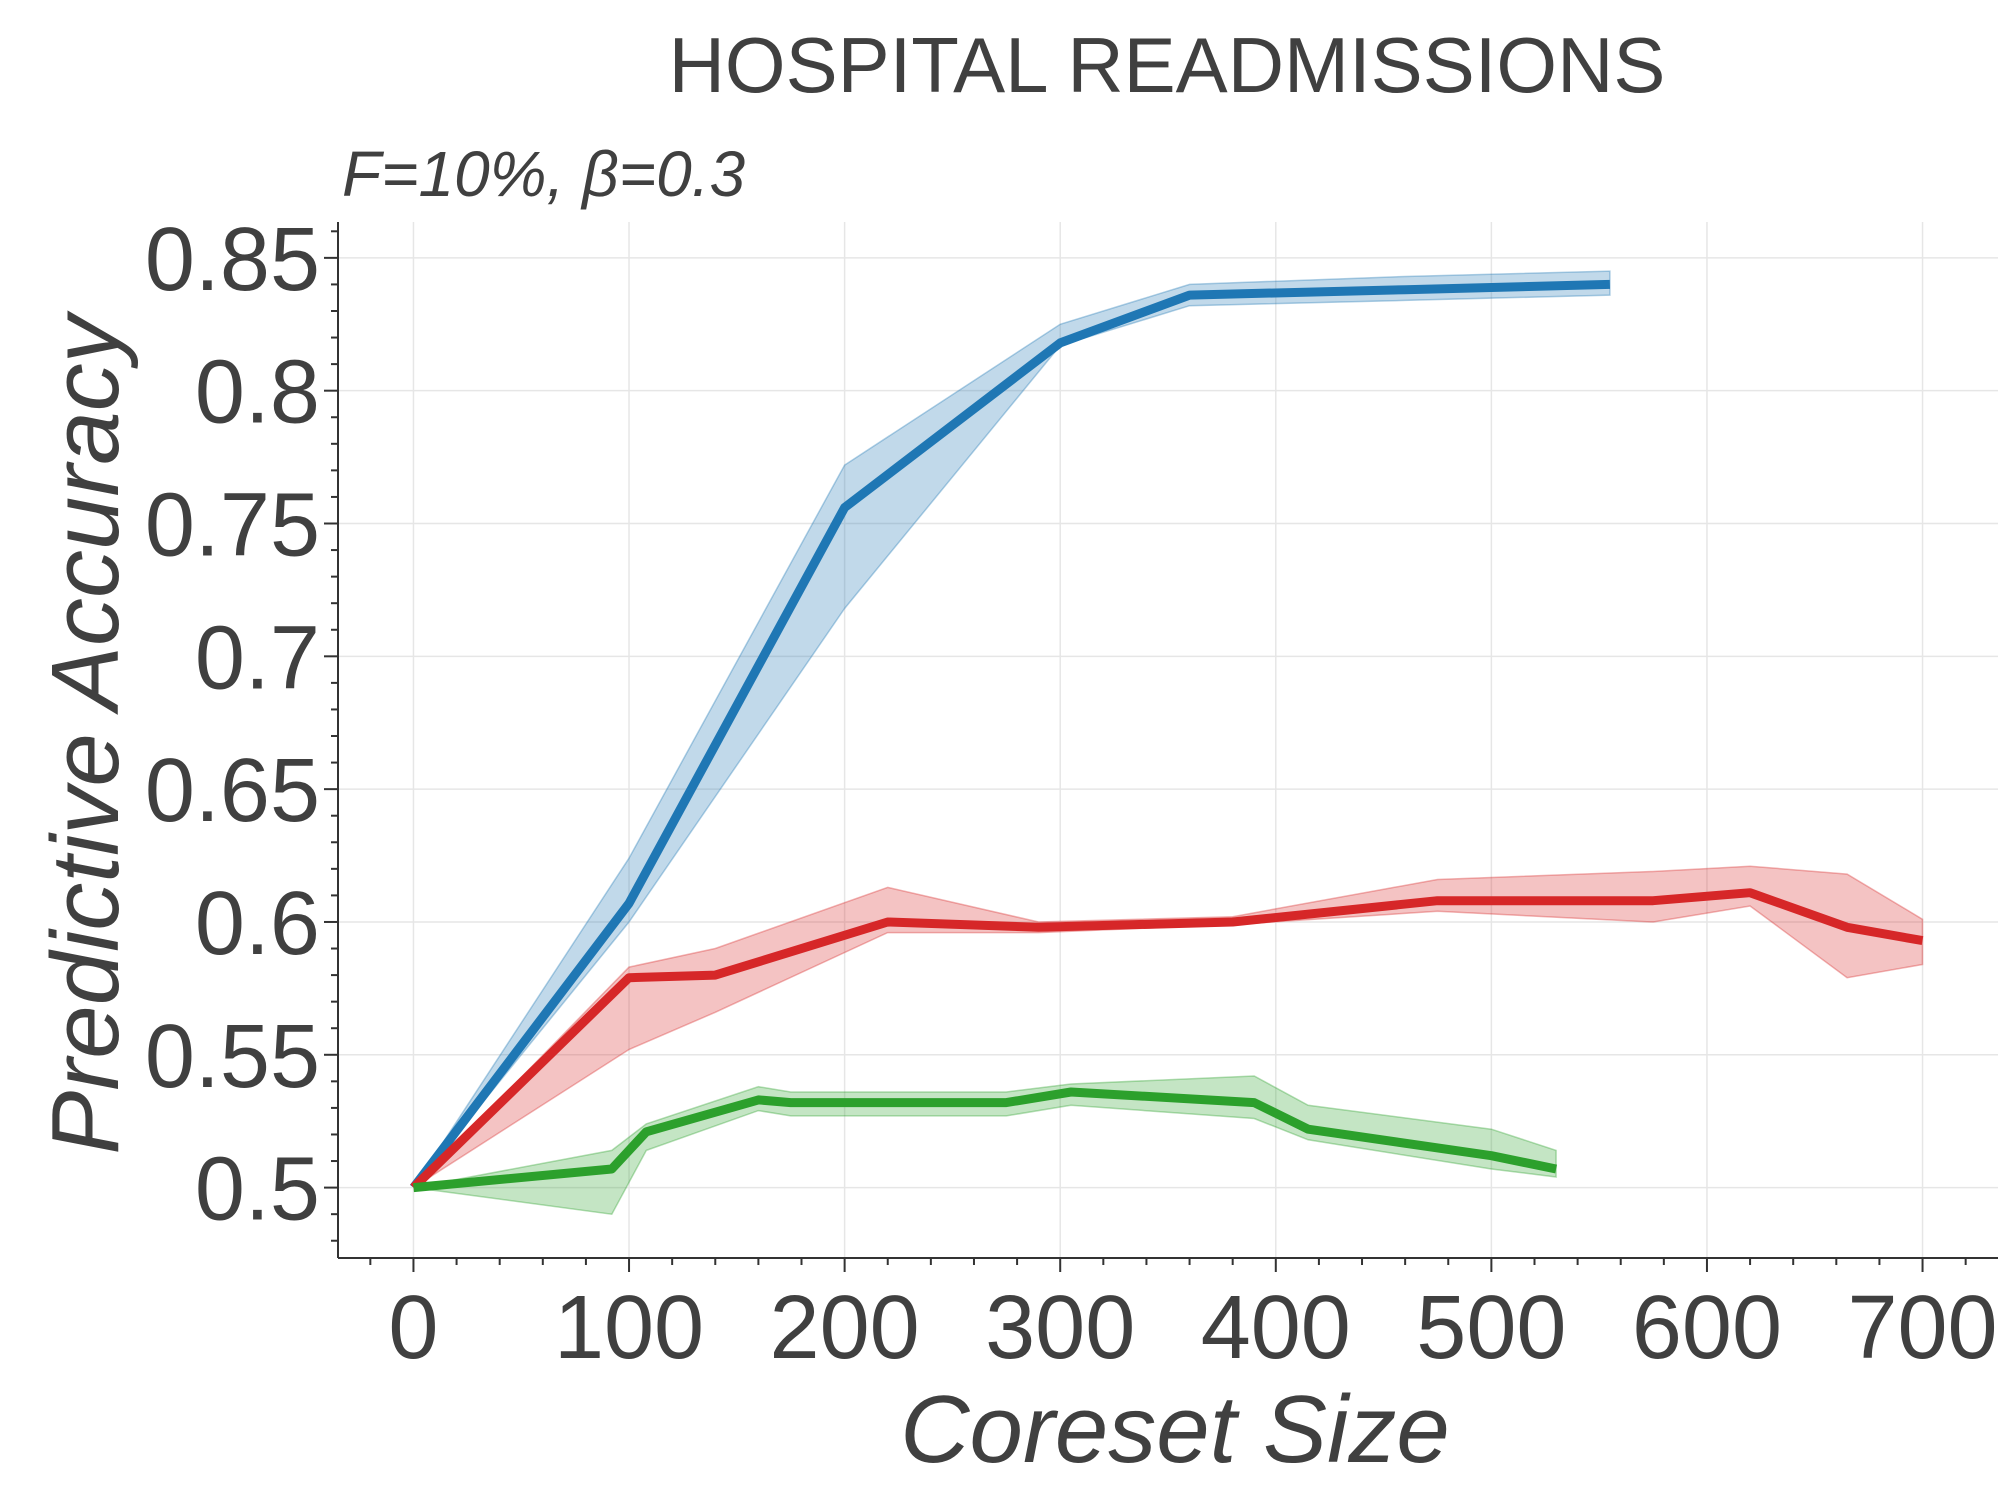 The height and width of the screenshot is (1500, 2000). What do you see at coordinates (1167, 65) in the screenshot?
I see `chart-title: HOSPITAL READMISSIONS` at bounding box center [1167, 65].